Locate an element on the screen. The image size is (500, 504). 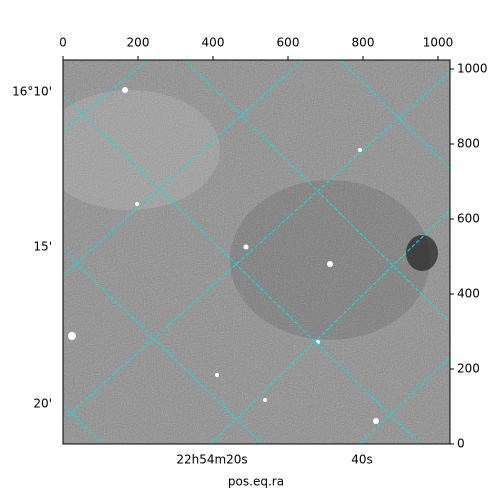
x-tick-label: 800 is located at coordinates (363, 43).